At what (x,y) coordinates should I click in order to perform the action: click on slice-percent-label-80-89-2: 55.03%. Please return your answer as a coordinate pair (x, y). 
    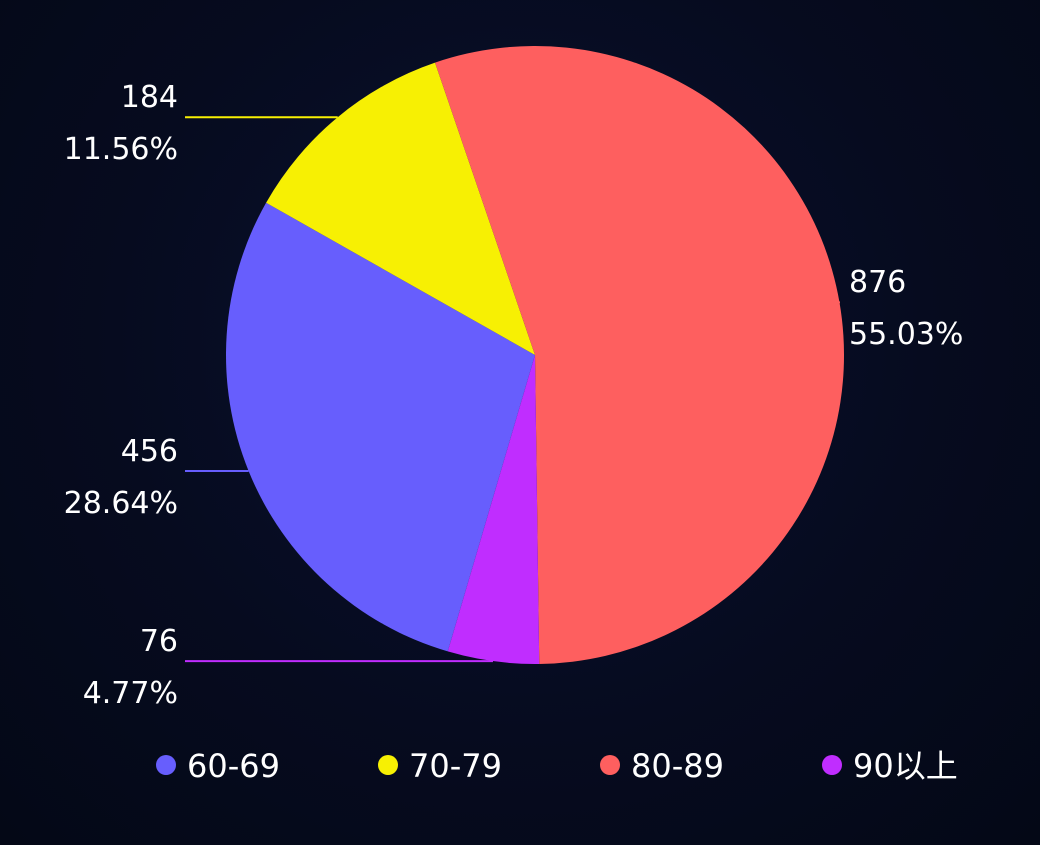
    Looking at the image, I should click on (906, 334).